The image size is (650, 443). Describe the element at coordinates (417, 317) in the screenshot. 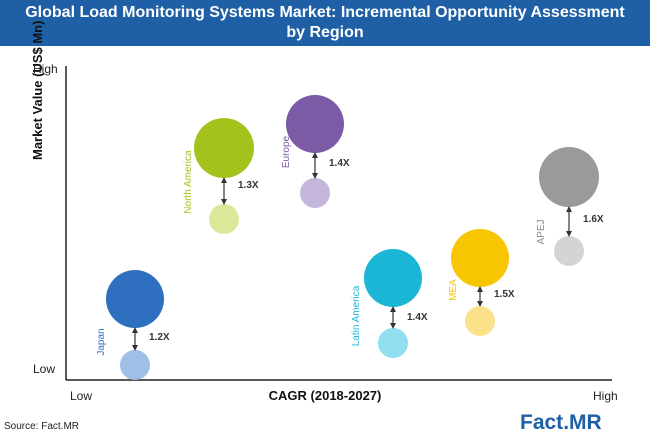

I see `growth-label-latin-america: 1.4X` at that location.